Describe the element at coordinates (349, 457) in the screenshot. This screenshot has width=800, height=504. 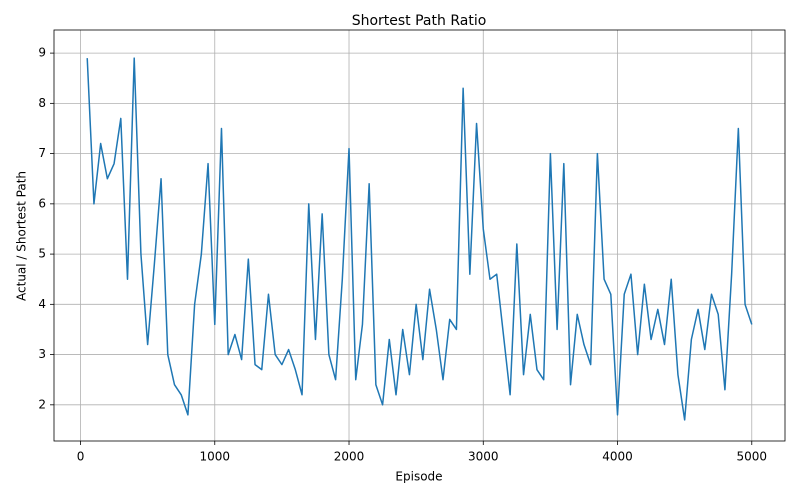
I see `x-tick-label: 2000` at that location.